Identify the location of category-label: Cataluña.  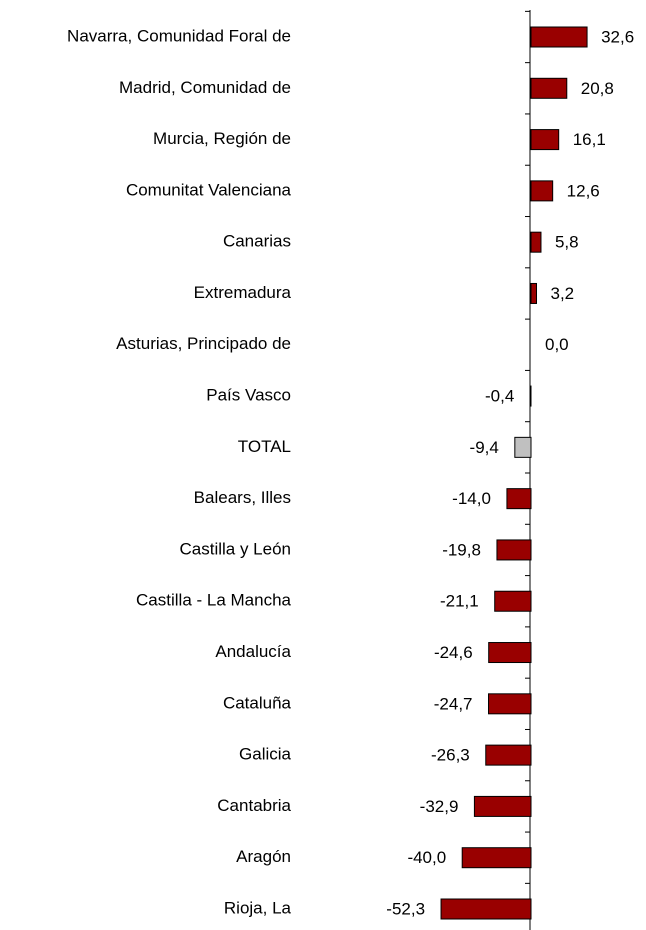
(257, 702).